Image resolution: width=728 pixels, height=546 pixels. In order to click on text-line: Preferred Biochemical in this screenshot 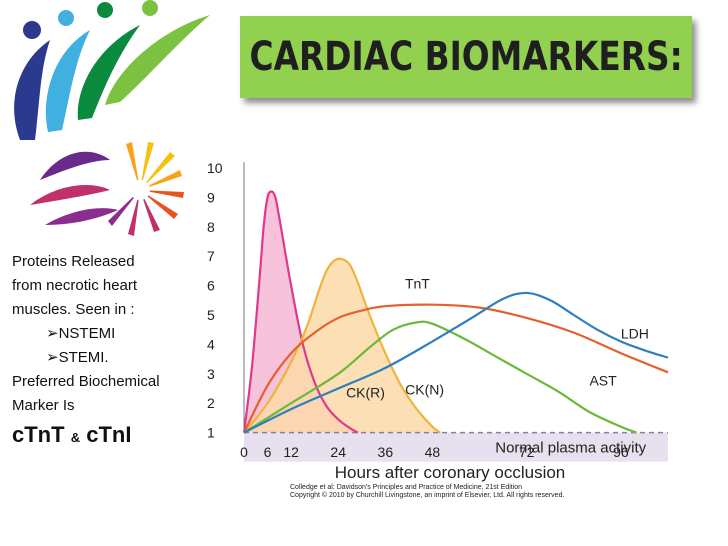, I will do `click(86, 381)`.